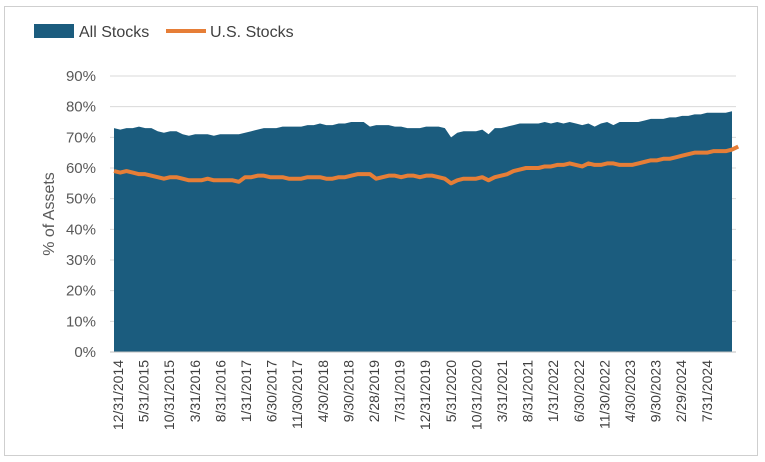 The image size is (765, 462). Describe the element at coordinates (81, 137) in the screenshot. I see `y-tick-label: 70%` at that location.